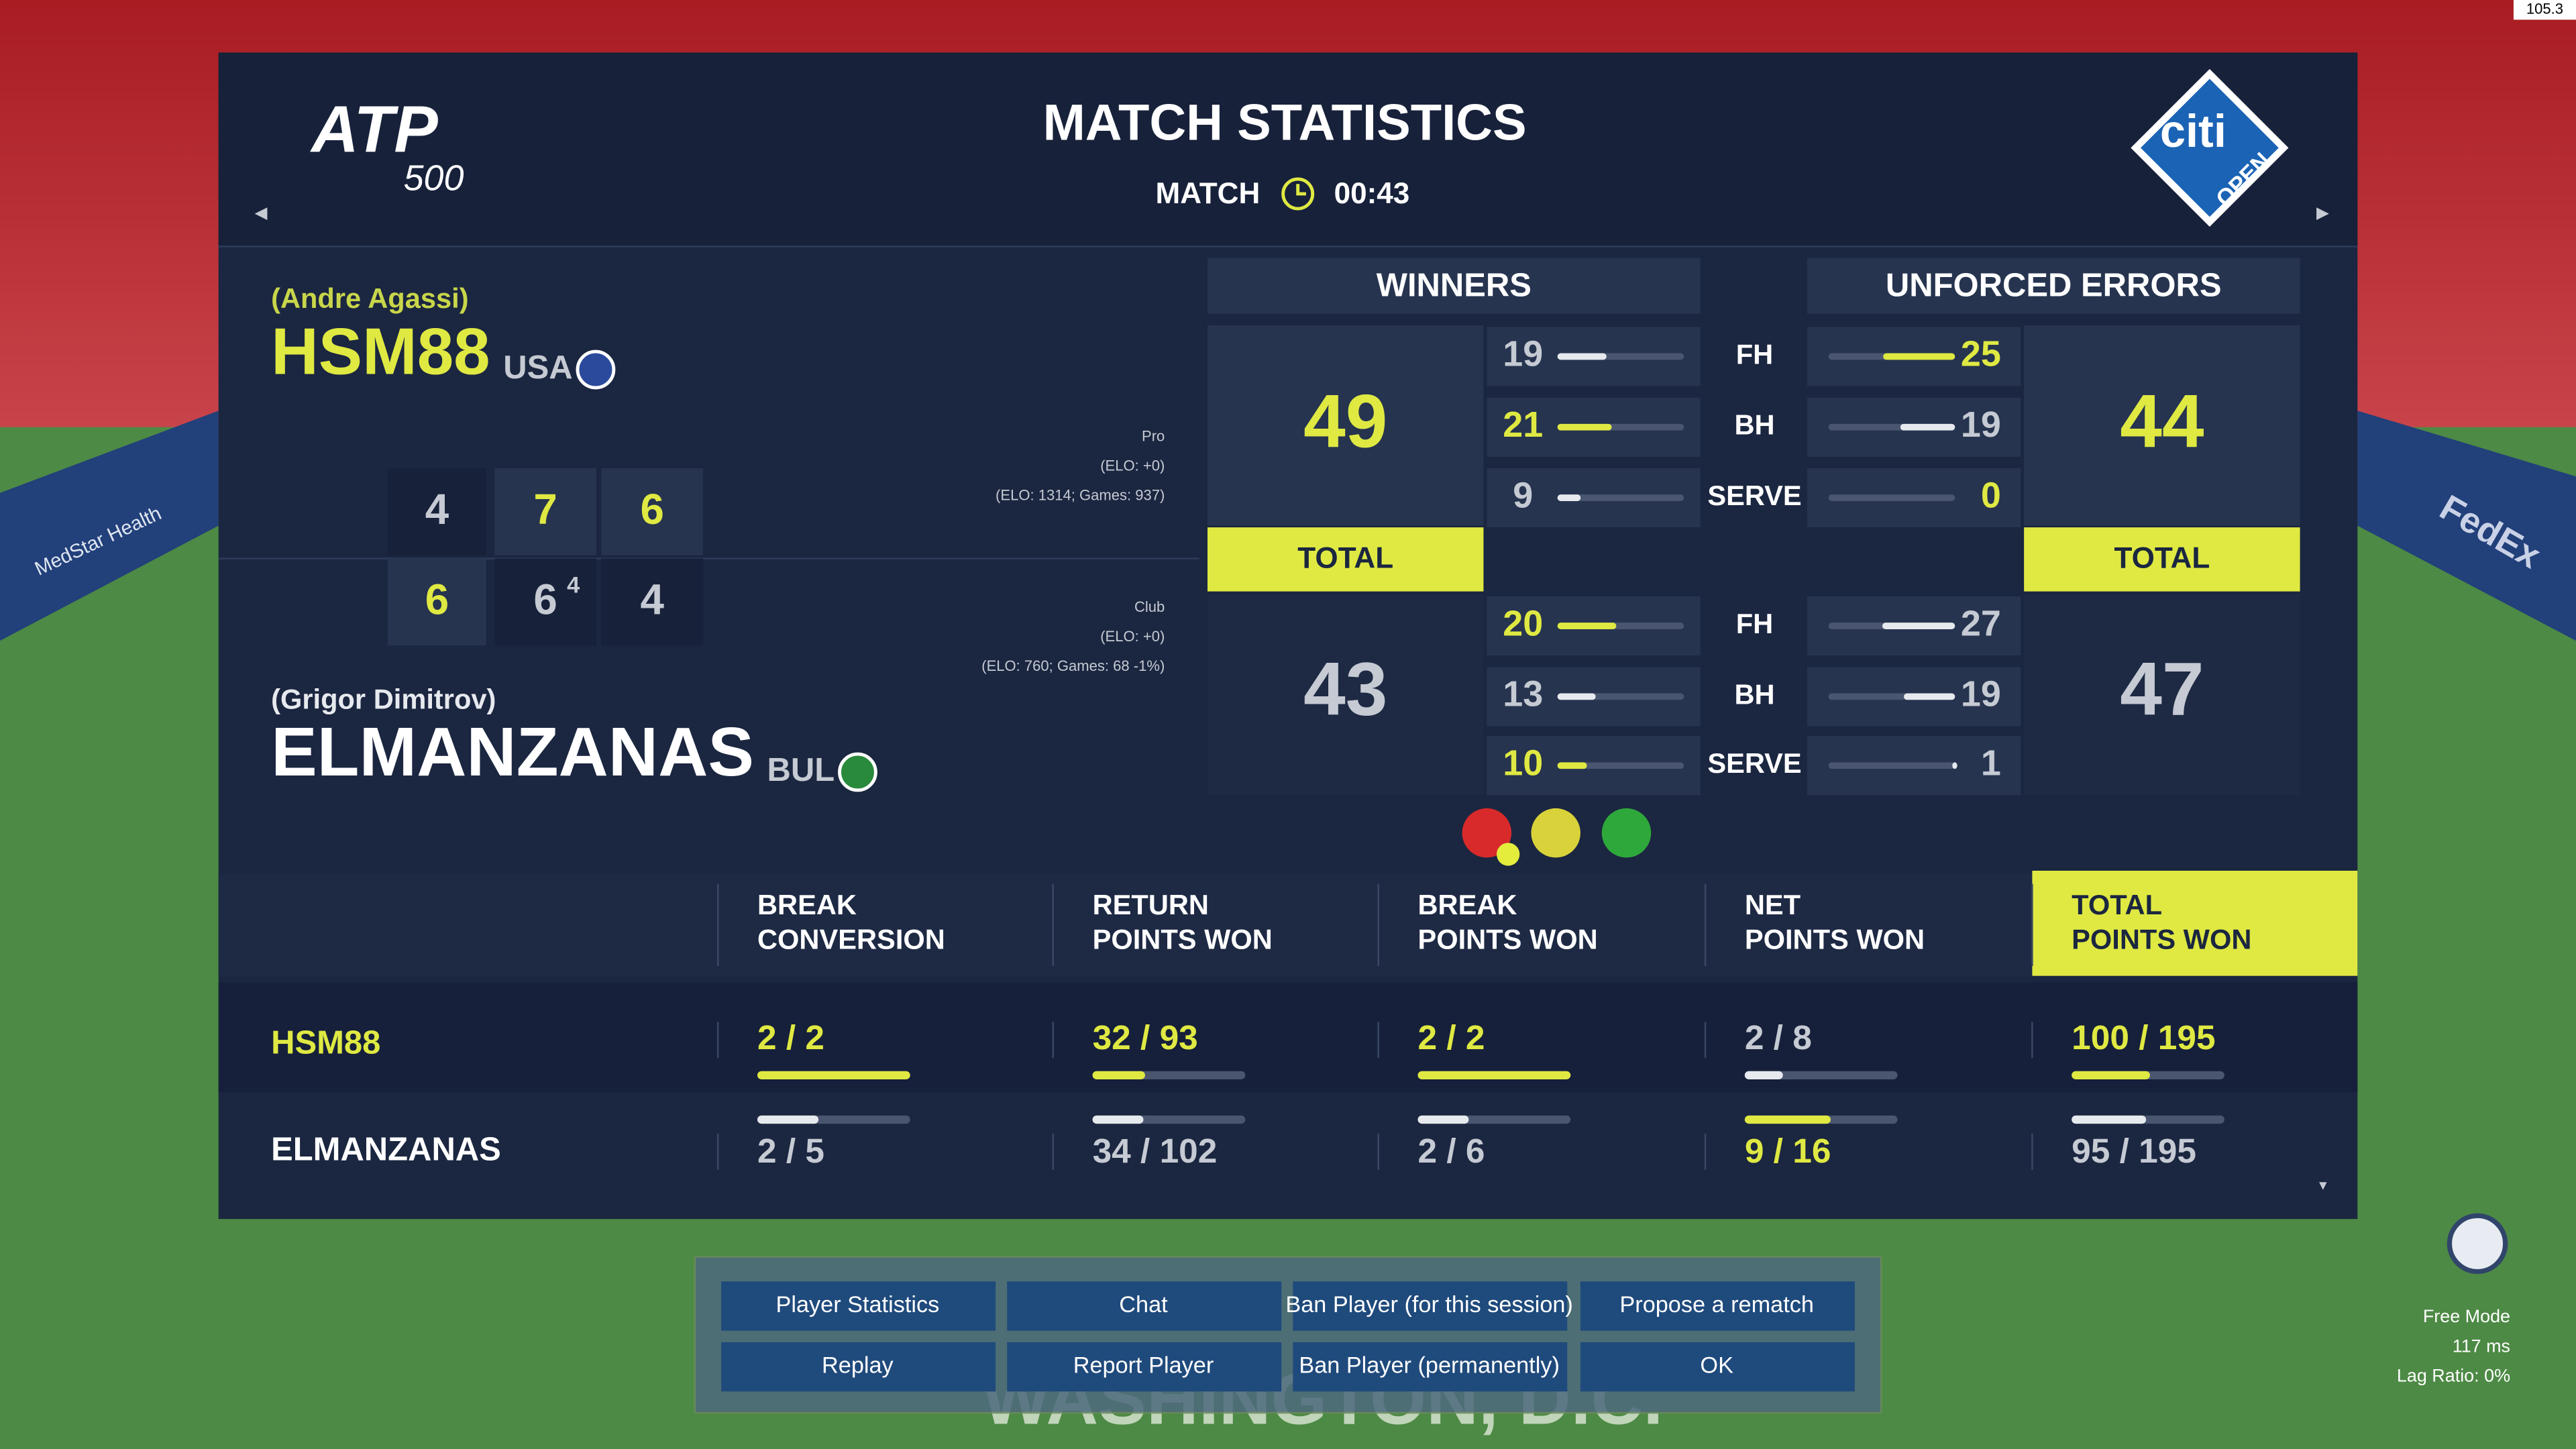 The width and height of the screenshot is (2576, 1449). What do you see at coordinates (1155, 1150) in the screenshot?
I see `stat-text: 34 / 102` at bounding box center [1155, 1150].